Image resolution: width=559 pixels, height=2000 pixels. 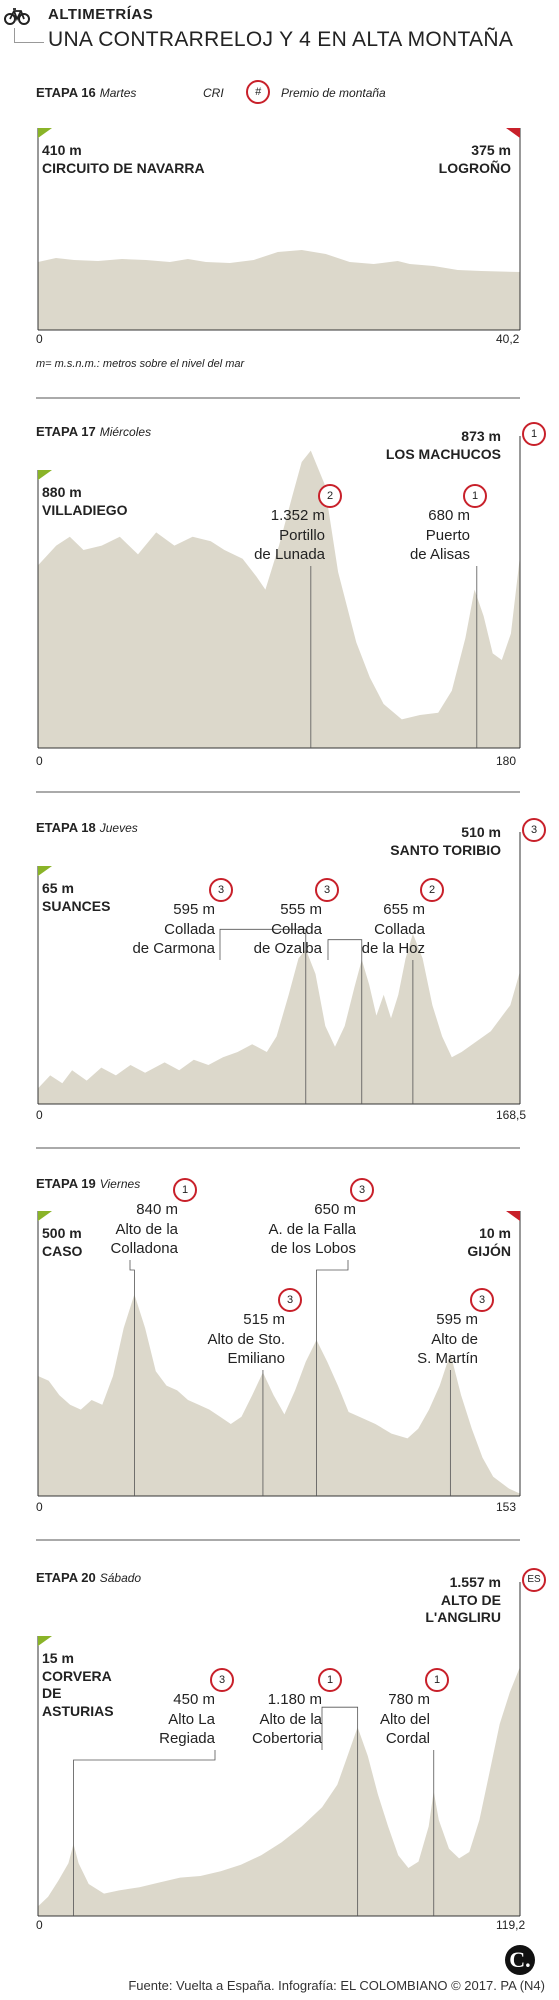 What do you see at coordinates (279, 1791) in the screenshot?
I see `stage-20-profile-area` at bounding box center [279, 1791].